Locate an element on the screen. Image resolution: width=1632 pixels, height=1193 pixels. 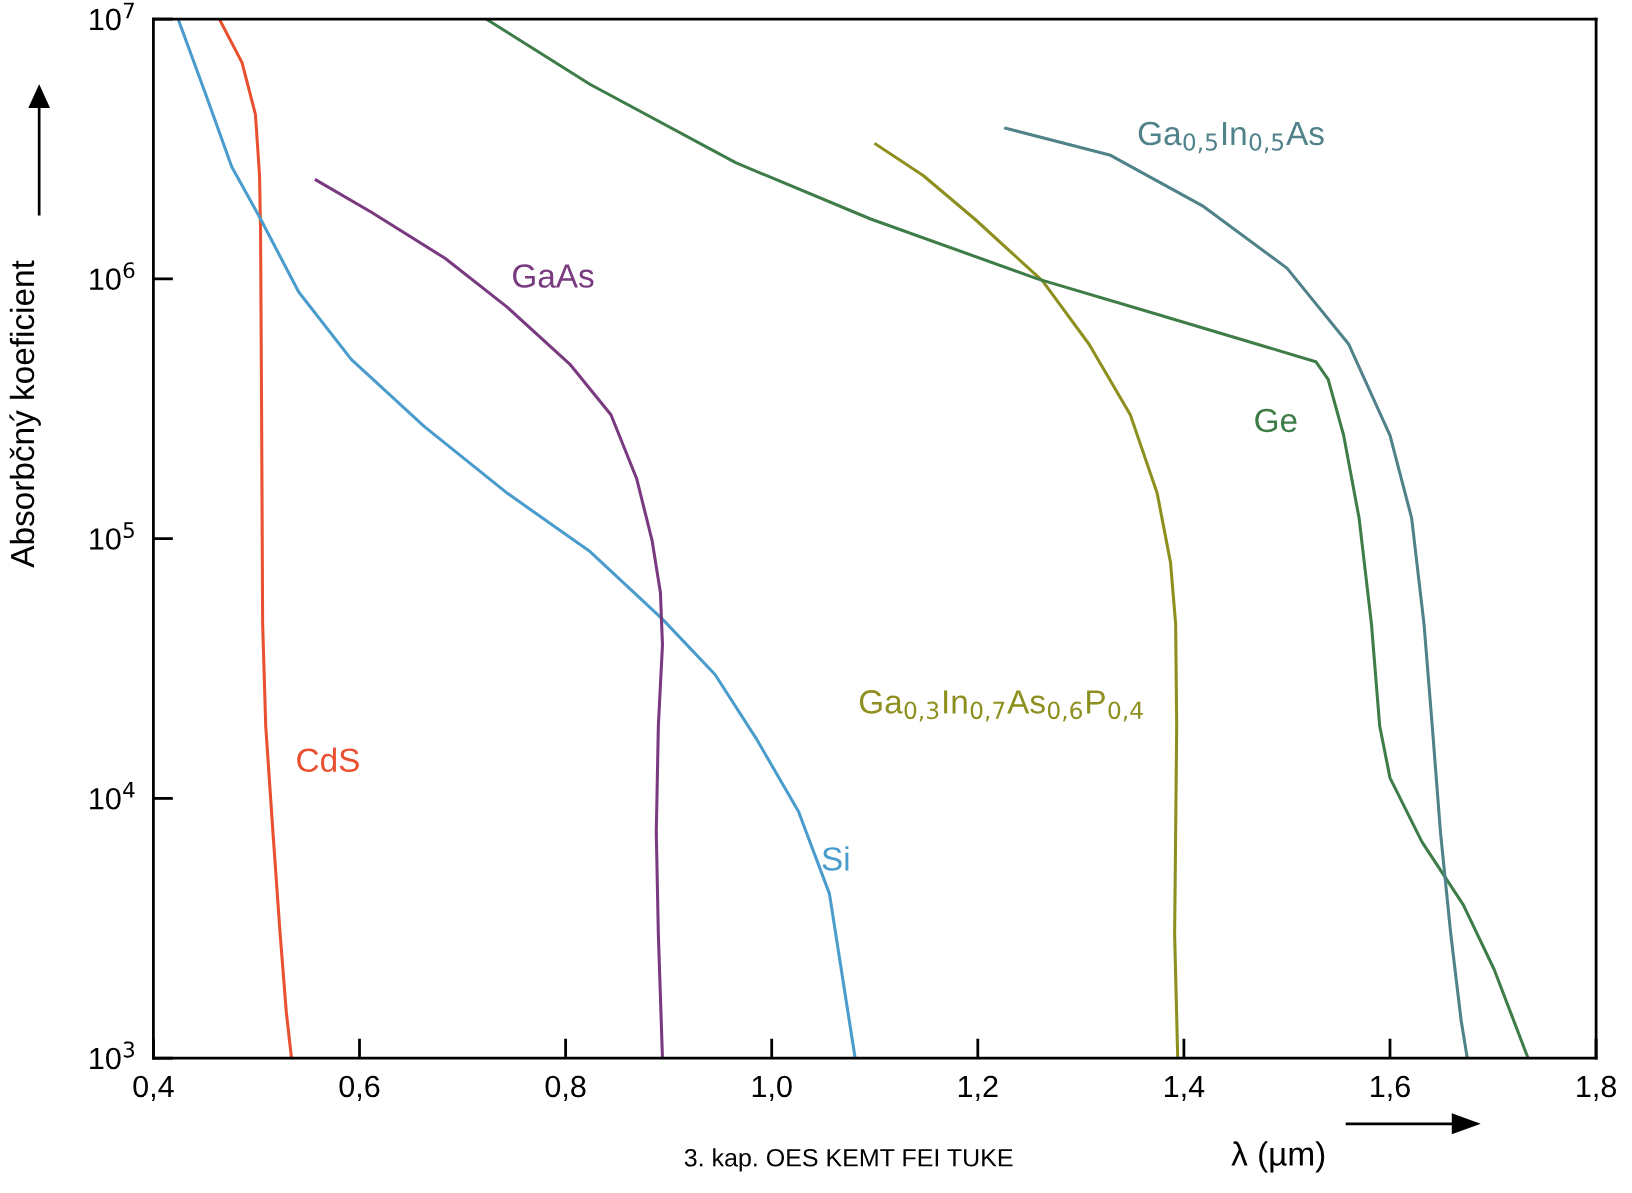
x-tick-label: 1,0 is located at coordinates (772, 1088).